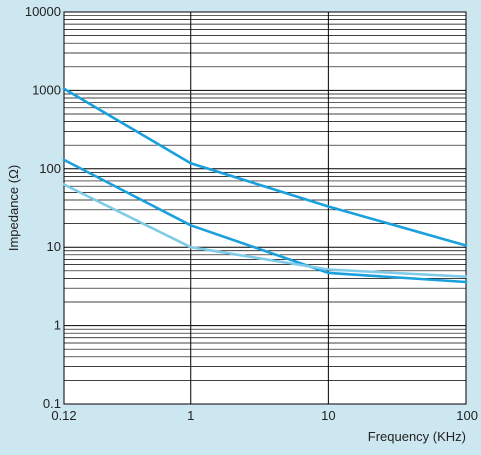 The image size is (481, 455). What do you see at coordinates (52, 403) in the screenshot?
I see `y-tick-label: 0.1` at bounding box center [52, 403].